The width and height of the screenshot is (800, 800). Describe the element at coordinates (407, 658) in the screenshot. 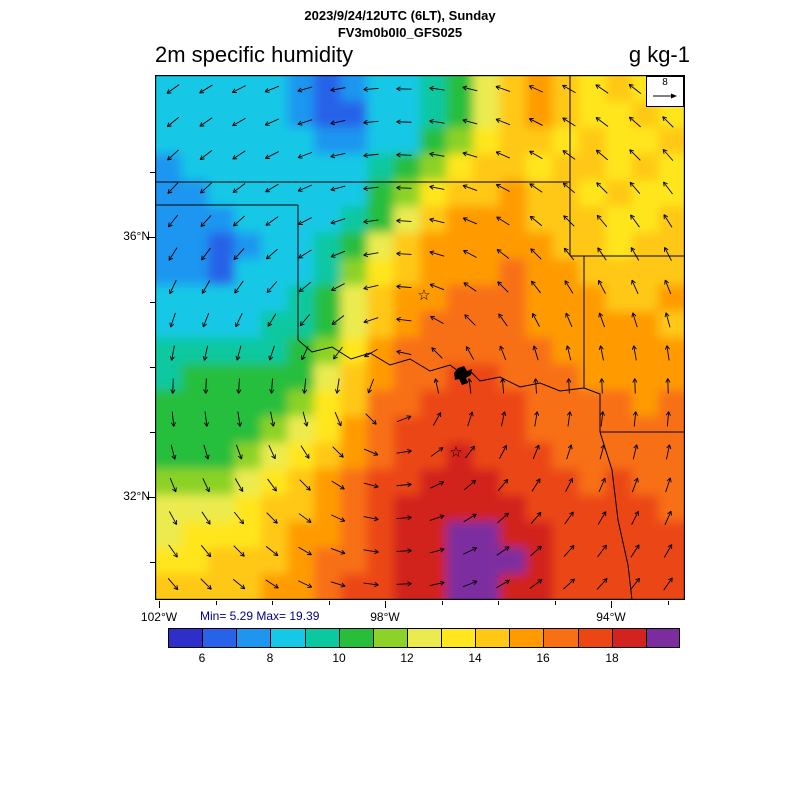

I see `colorbar-tick-label: 12` at that location.